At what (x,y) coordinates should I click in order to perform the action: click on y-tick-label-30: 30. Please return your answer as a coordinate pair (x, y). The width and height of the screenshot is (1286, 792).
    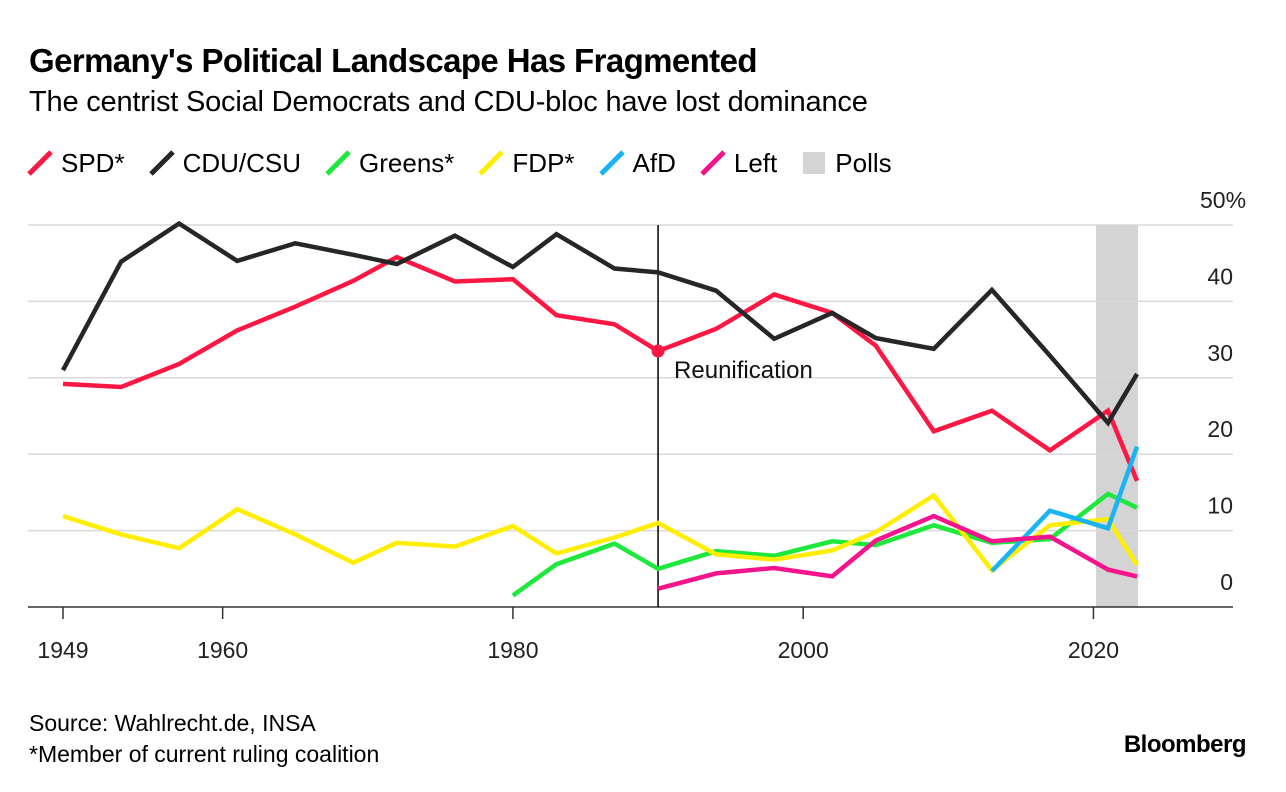
    Looking at the image, I should click on (1220, 353).